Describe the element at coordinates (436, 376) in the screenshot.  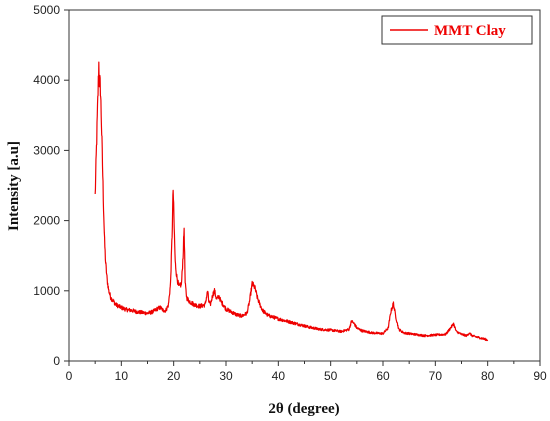
I see `x-tick-label: 70` at that location.